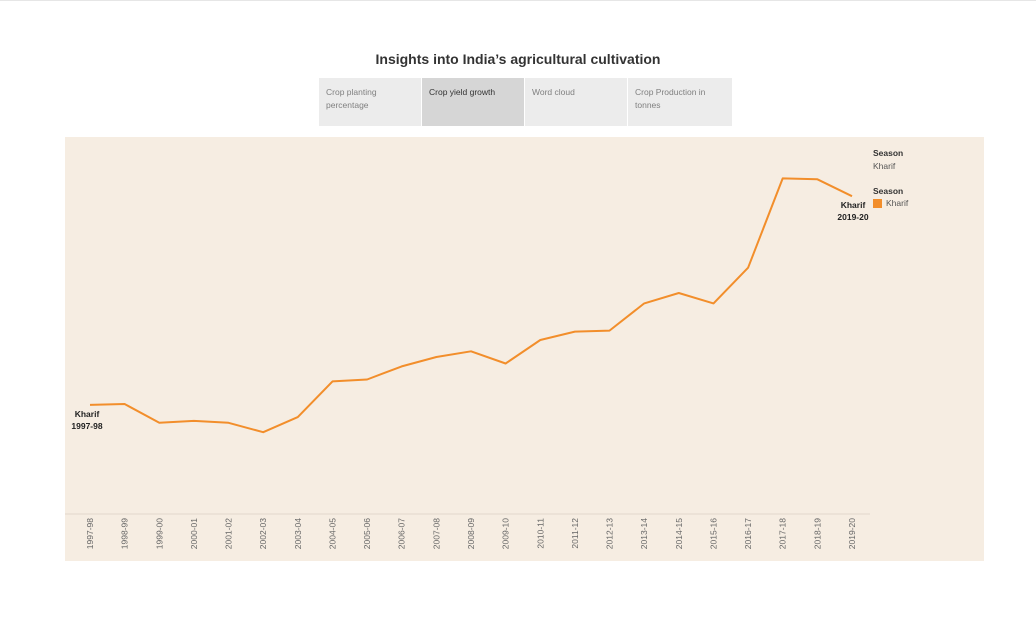  What do you see at coordinates (229, 533) in the screenshot?
I see `x-tick-label: 2001-02` at bounding box center [229, 533].